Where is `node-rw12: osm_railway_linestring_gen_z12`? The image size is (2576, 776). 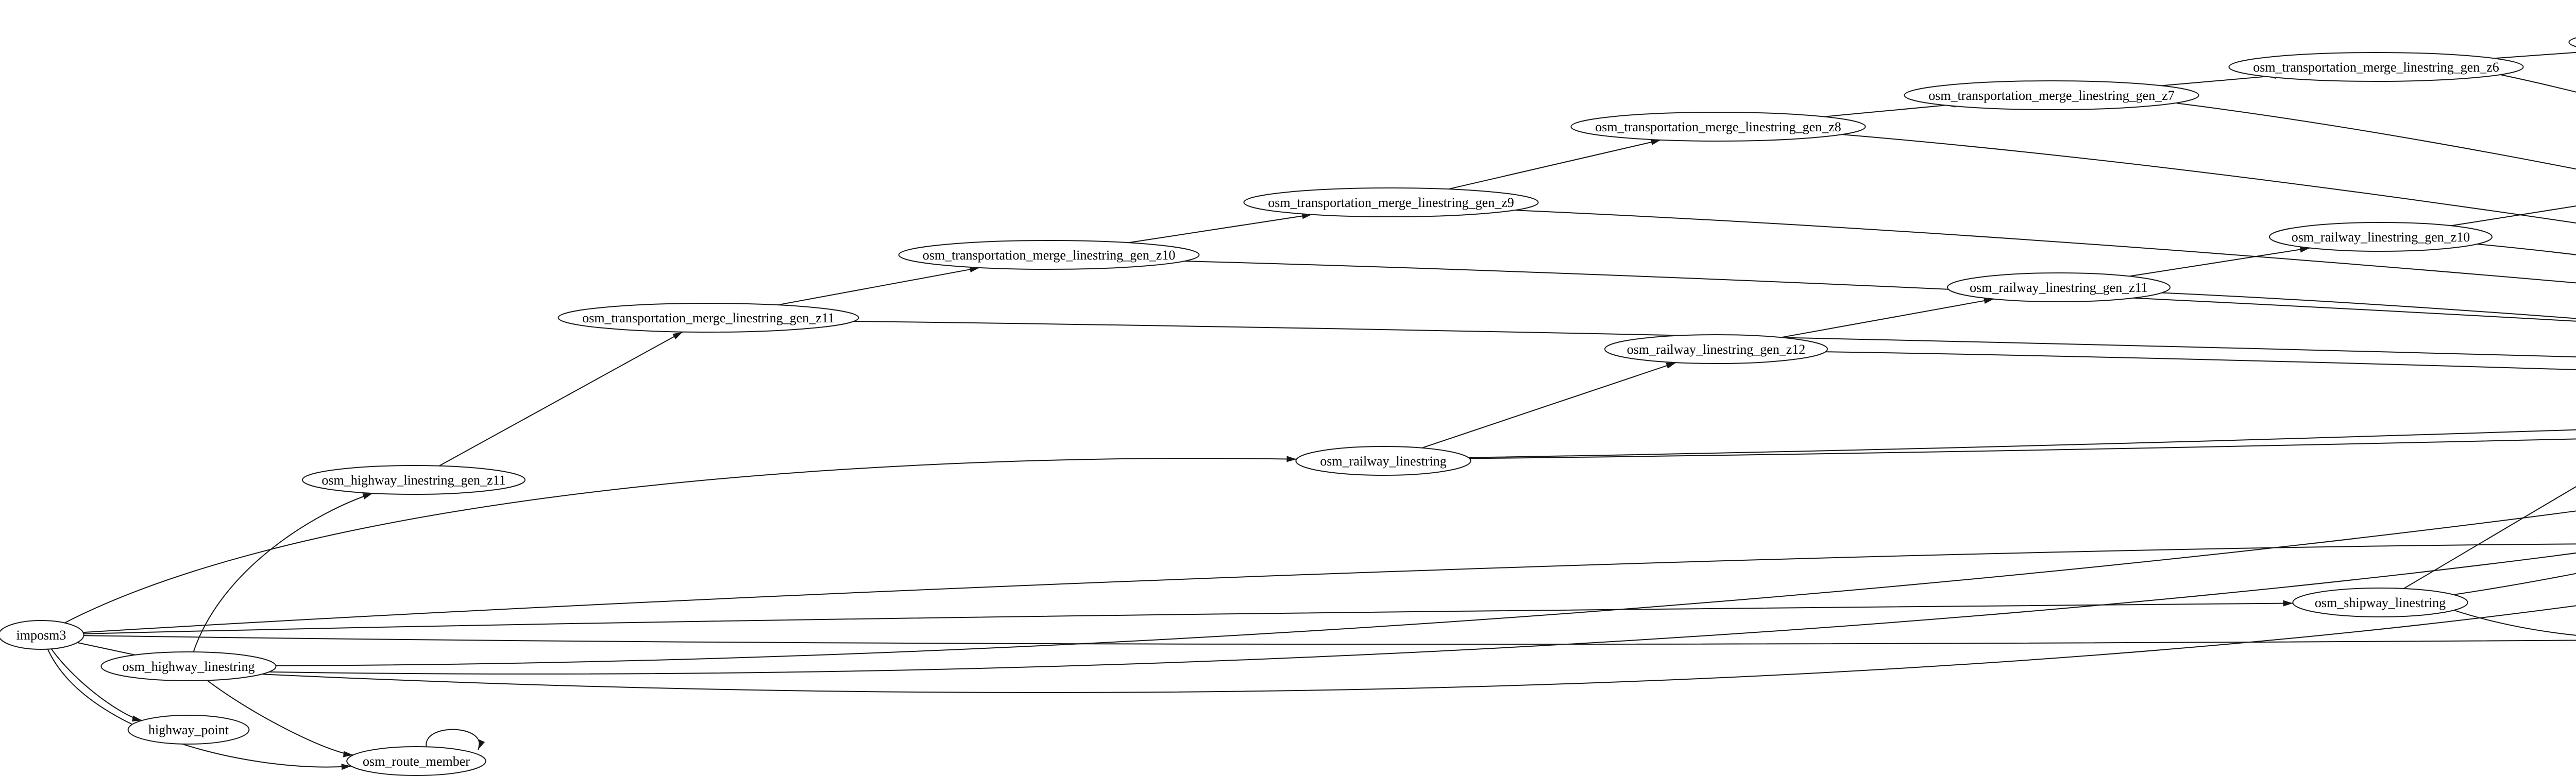 node-rw12: osm_railway_linestring_gen_z12 is located at coordinates (1716, 349).